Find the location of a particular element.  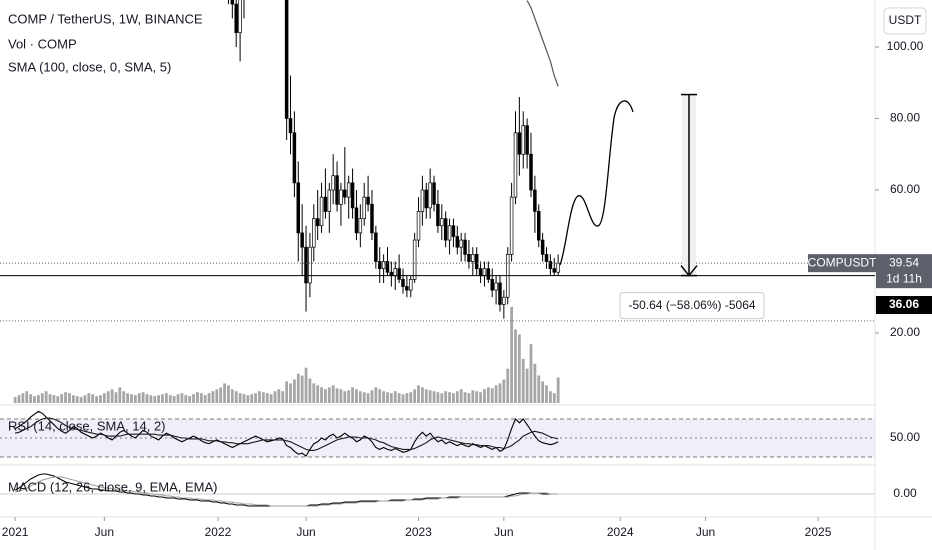

y-tick-label: 20.00 is located at coordinates (905, 332).